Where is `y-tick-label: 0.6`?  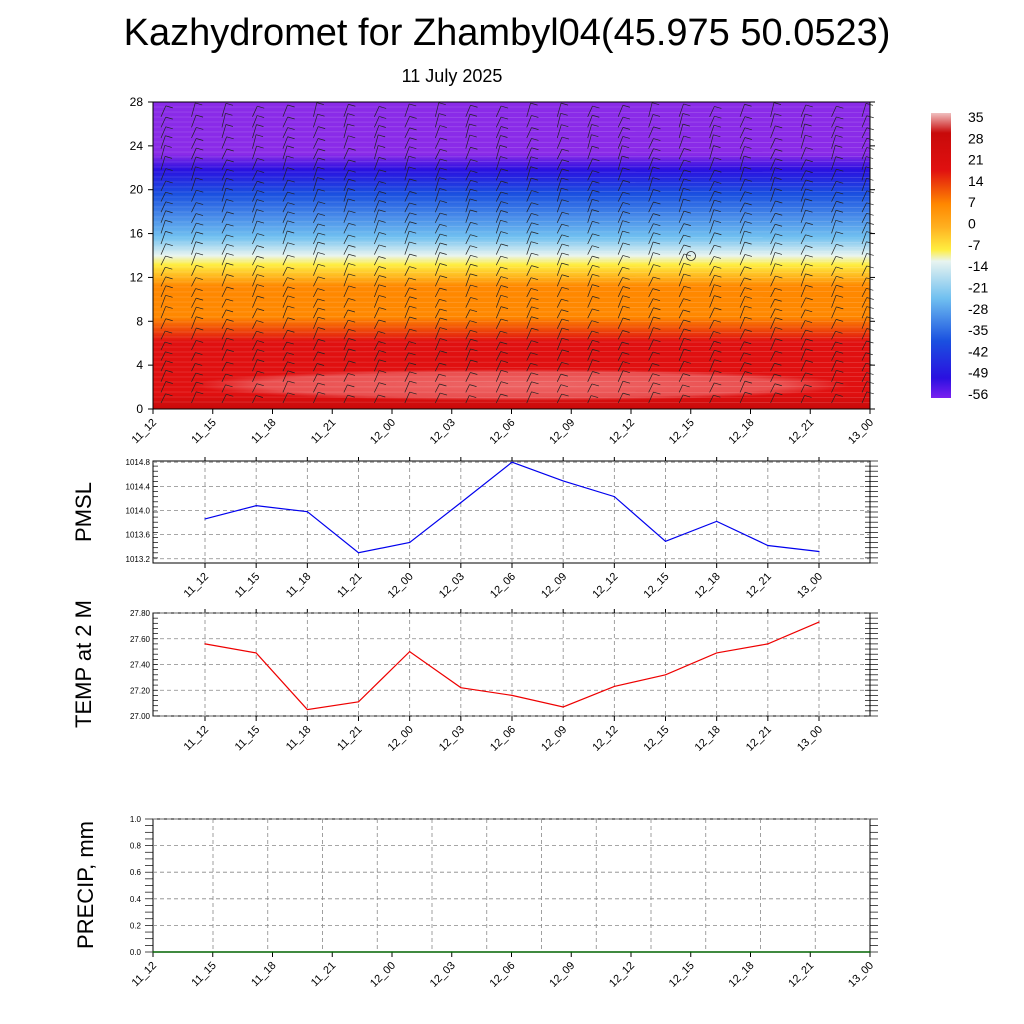
y-tick-label: 0.6 is located at coordinates (136, 872).